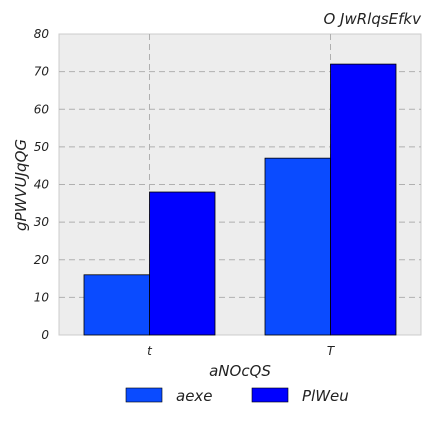  I want to click on y-tick-labels: 0 10 20 30 40 50 60 70 80, so click(42, 184).